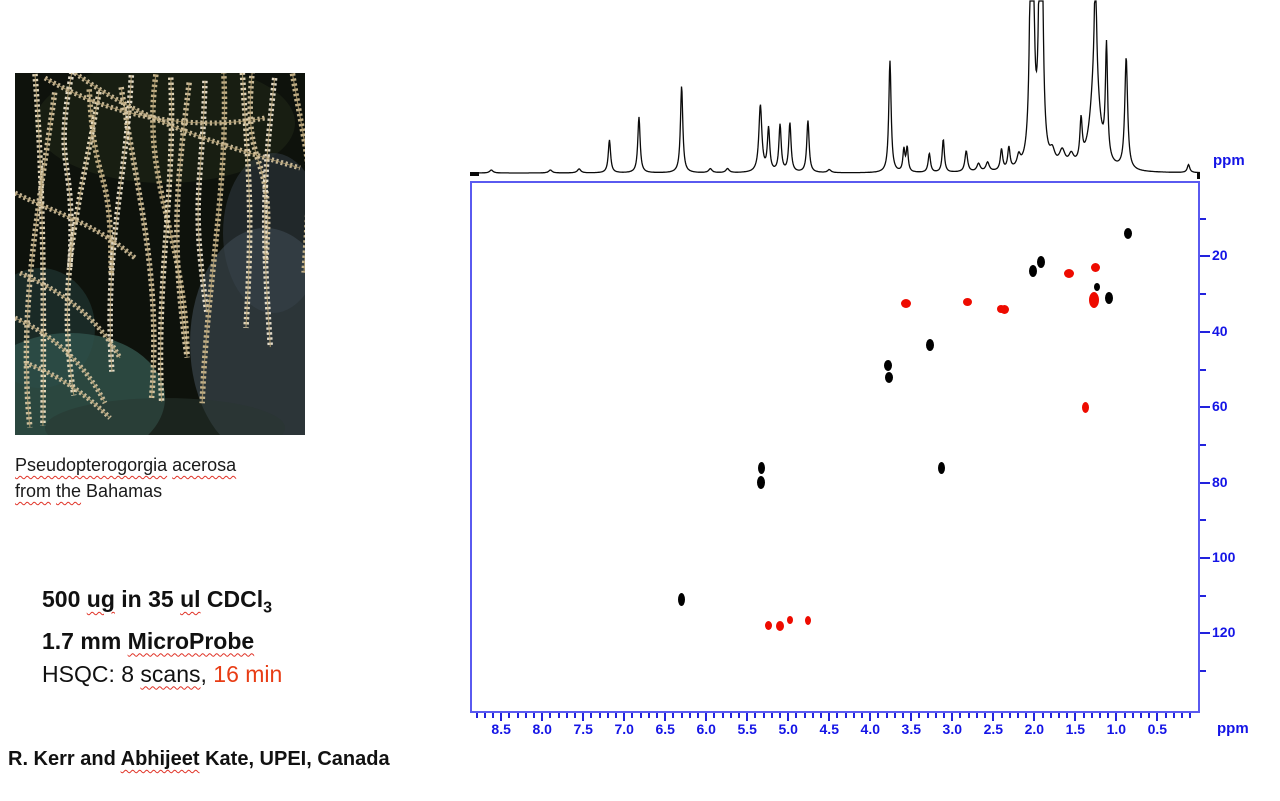 The image size is (1280, 801). Describe the element at coordinates (474, 174) in the screenshot. I see `trace-end-mark` at that location.